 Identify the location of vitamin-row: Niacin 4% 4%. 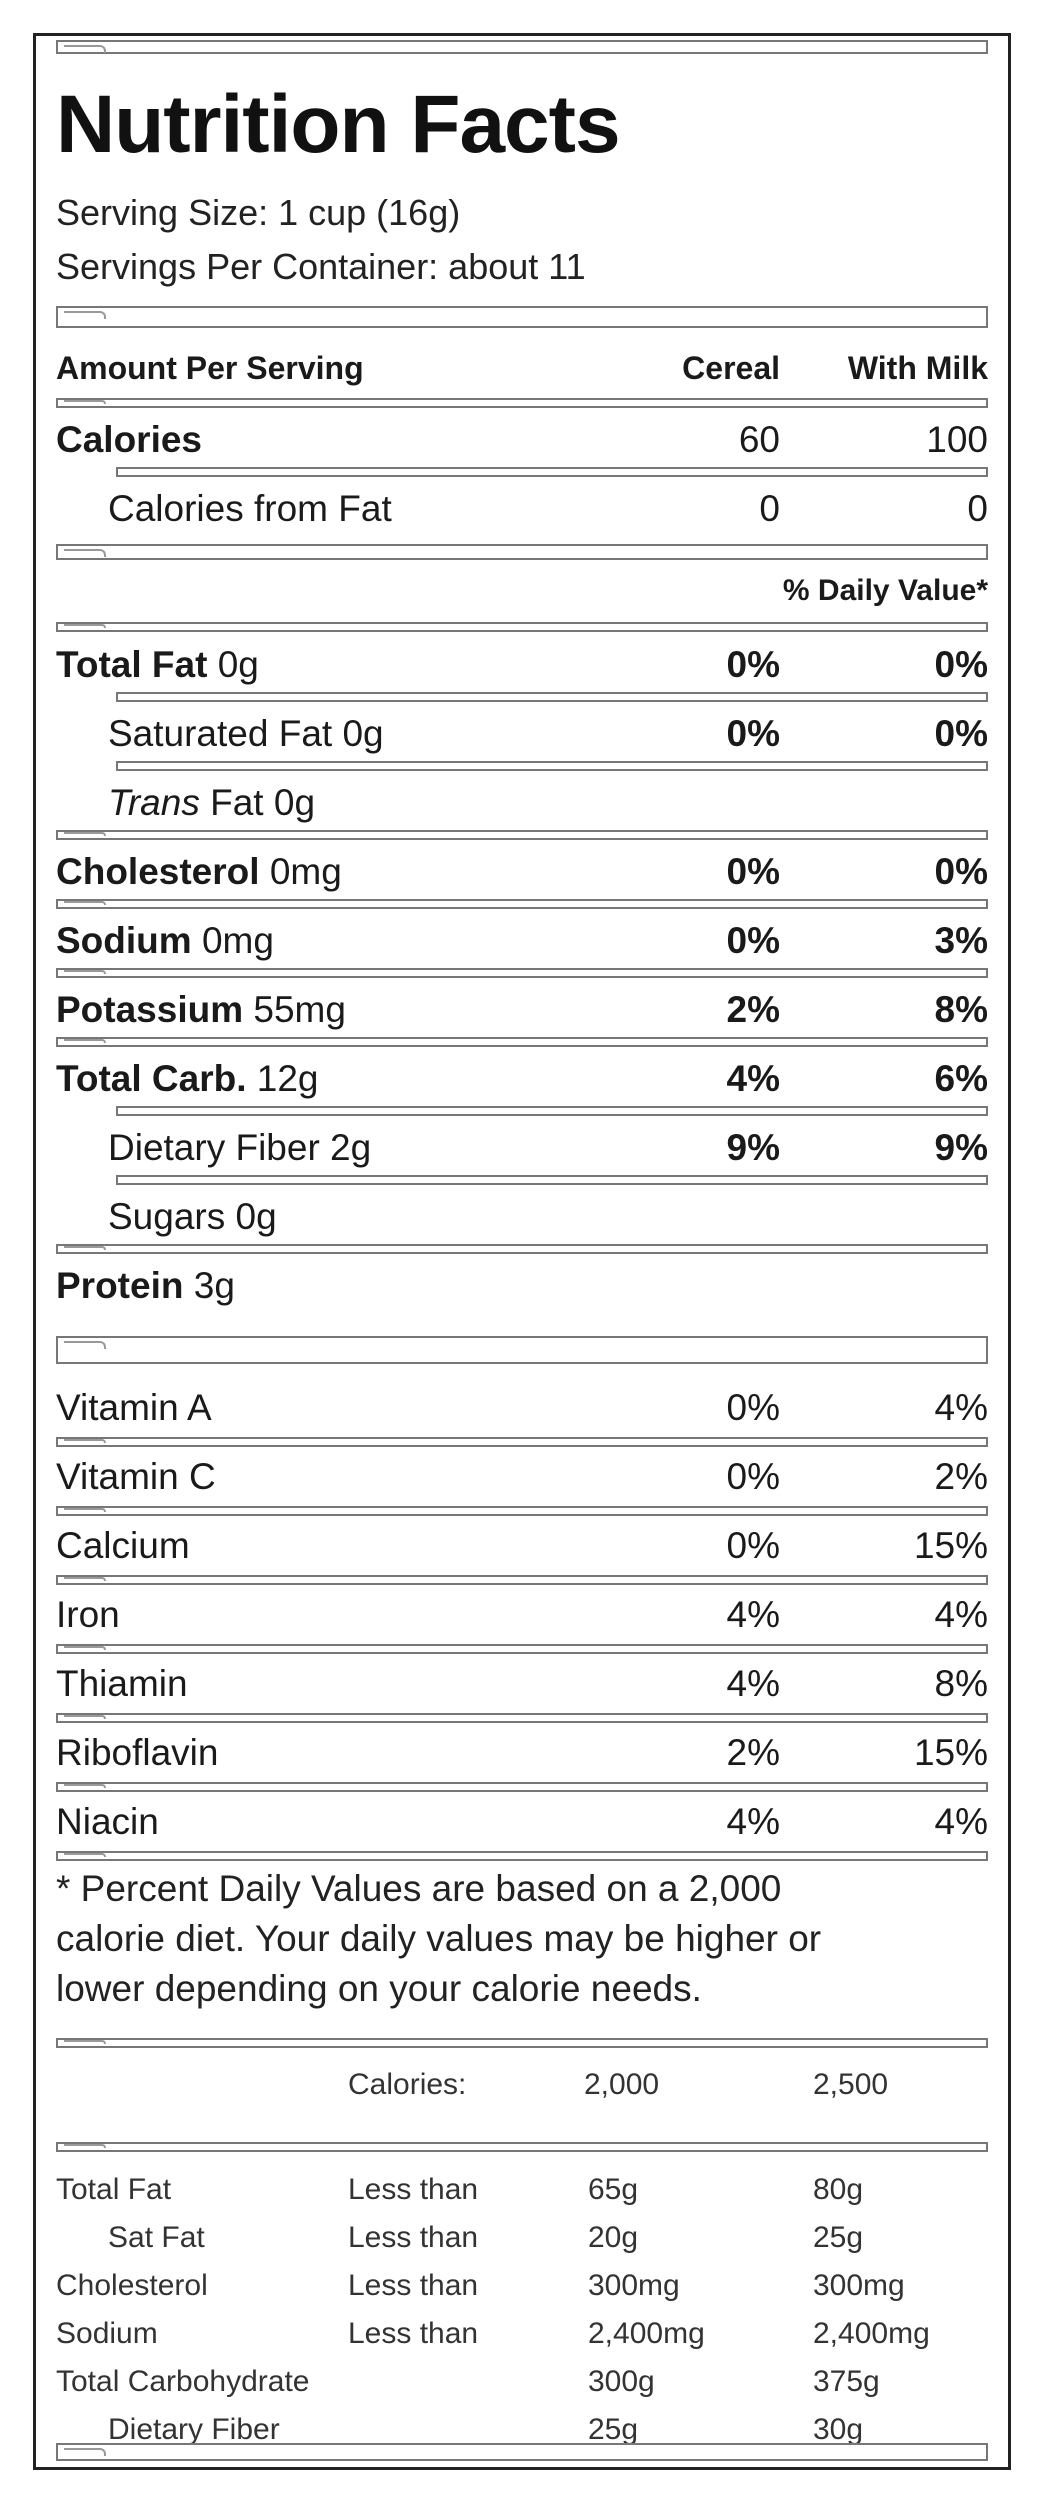
(522, 1821).